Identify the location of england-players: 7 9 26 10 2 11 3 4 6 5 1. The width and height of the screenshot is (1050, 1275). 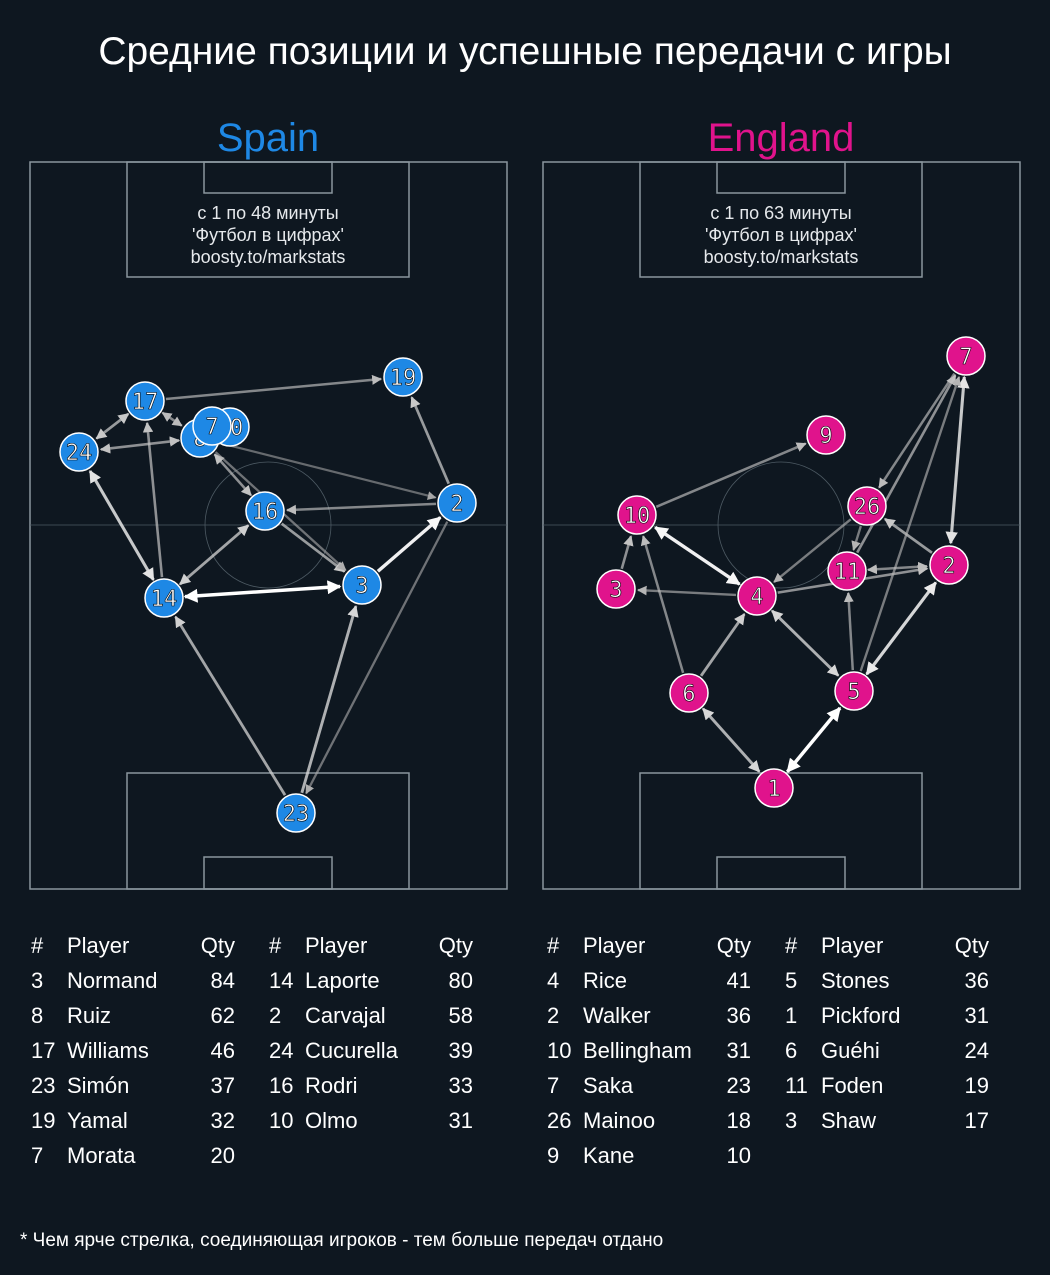
(791, 572).